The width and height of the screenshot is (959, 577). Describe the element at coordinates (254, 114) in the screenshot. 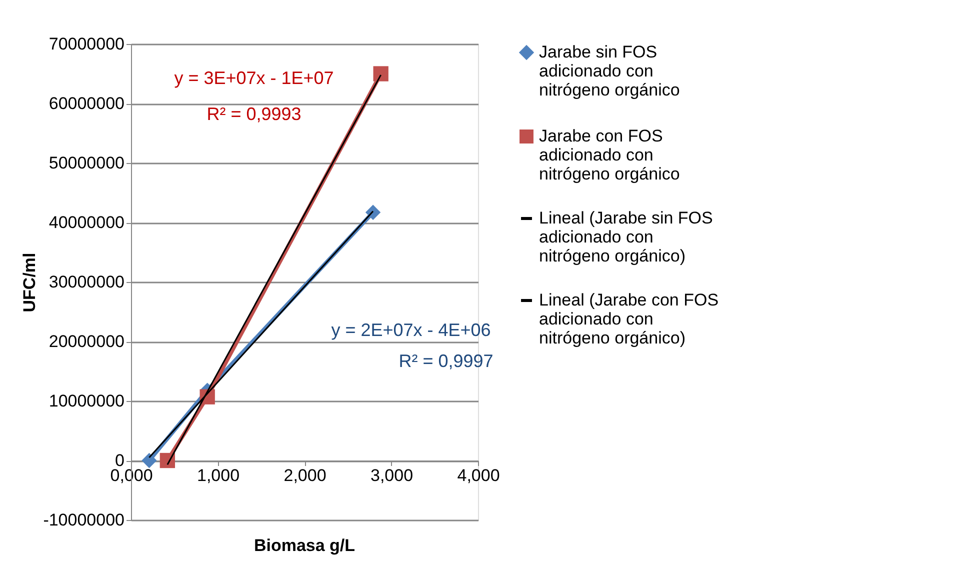

I see `annotation: R² = 0,9993` at that location.